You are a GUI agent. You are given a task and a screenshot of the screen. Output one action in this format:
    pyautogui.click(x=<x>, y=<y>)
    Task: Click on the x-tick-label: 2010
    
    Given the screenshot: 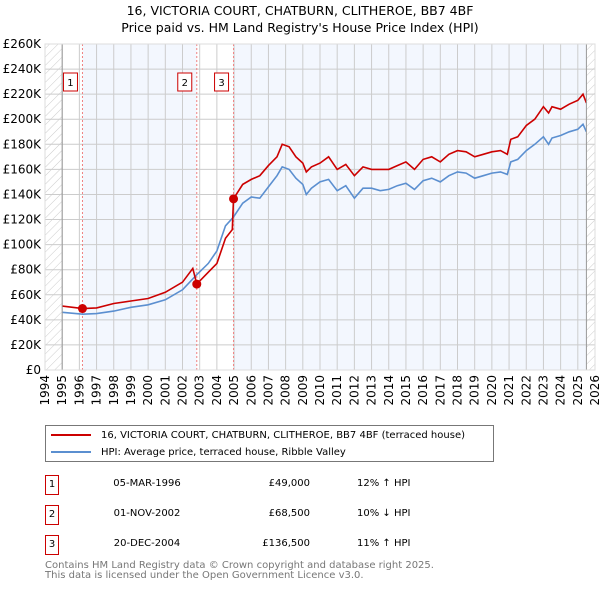 What is the action you would take?
    pyautogui.click(x=320, y=390)
    